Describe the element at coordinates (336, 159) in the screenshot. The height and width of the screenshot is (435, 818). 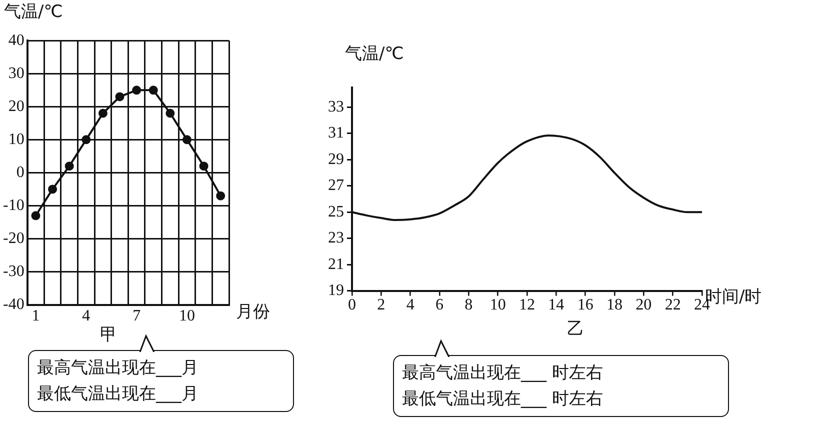
I see `y-tick-label: 29` at that location.